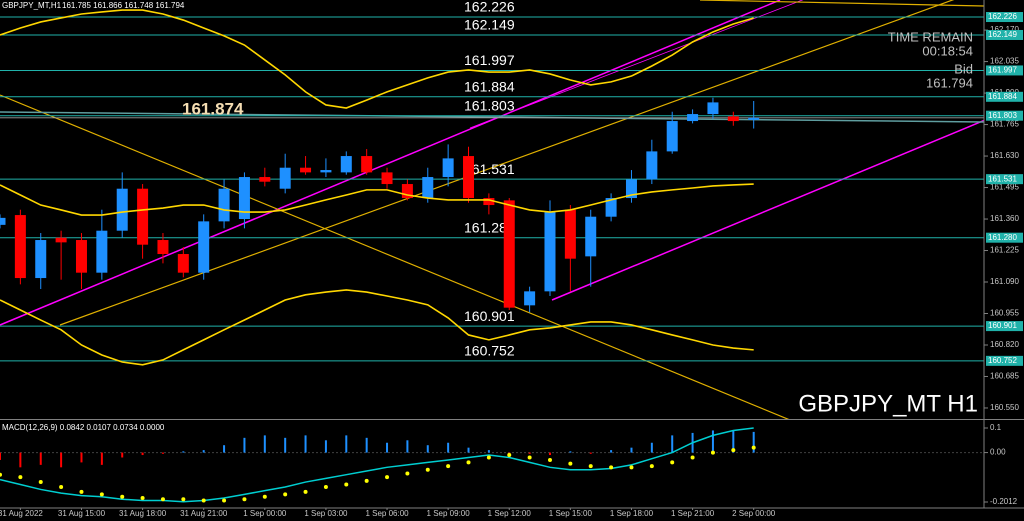 The width and height of the screenshot is (1024, 521). What do you see at coordinates (32, 5) in the screenshot?
I see `chart-title: GBPJPY_MT,H1` at bounding box center [32, 5].